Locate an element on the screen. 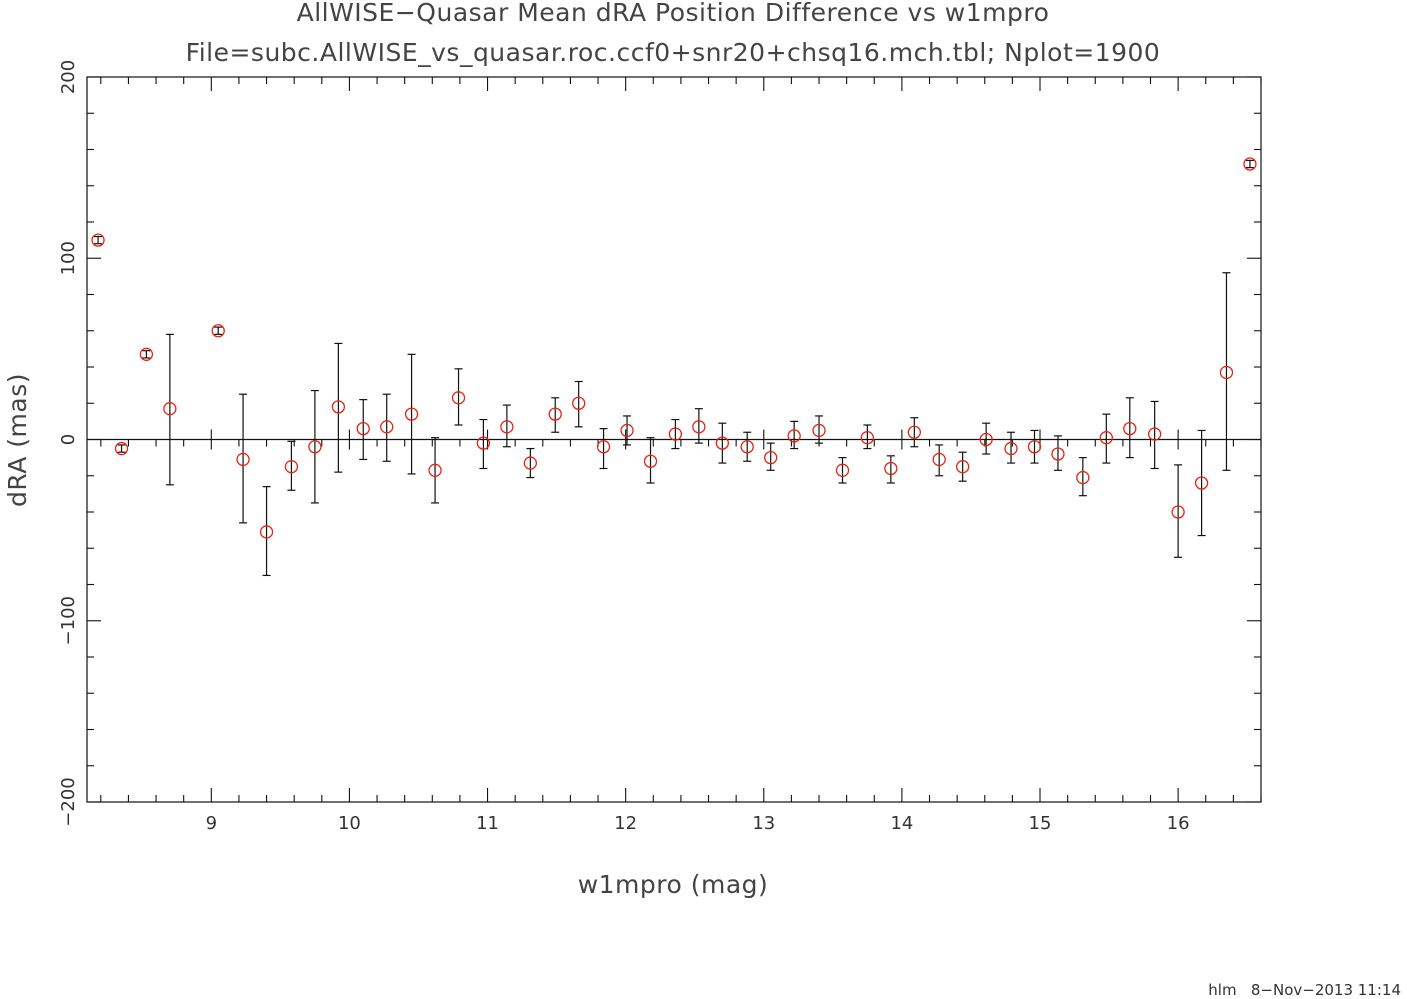 The height and width of the screenshot is (999, 1407). x-tick-label: 16 is located at coordinates (1178, 823).